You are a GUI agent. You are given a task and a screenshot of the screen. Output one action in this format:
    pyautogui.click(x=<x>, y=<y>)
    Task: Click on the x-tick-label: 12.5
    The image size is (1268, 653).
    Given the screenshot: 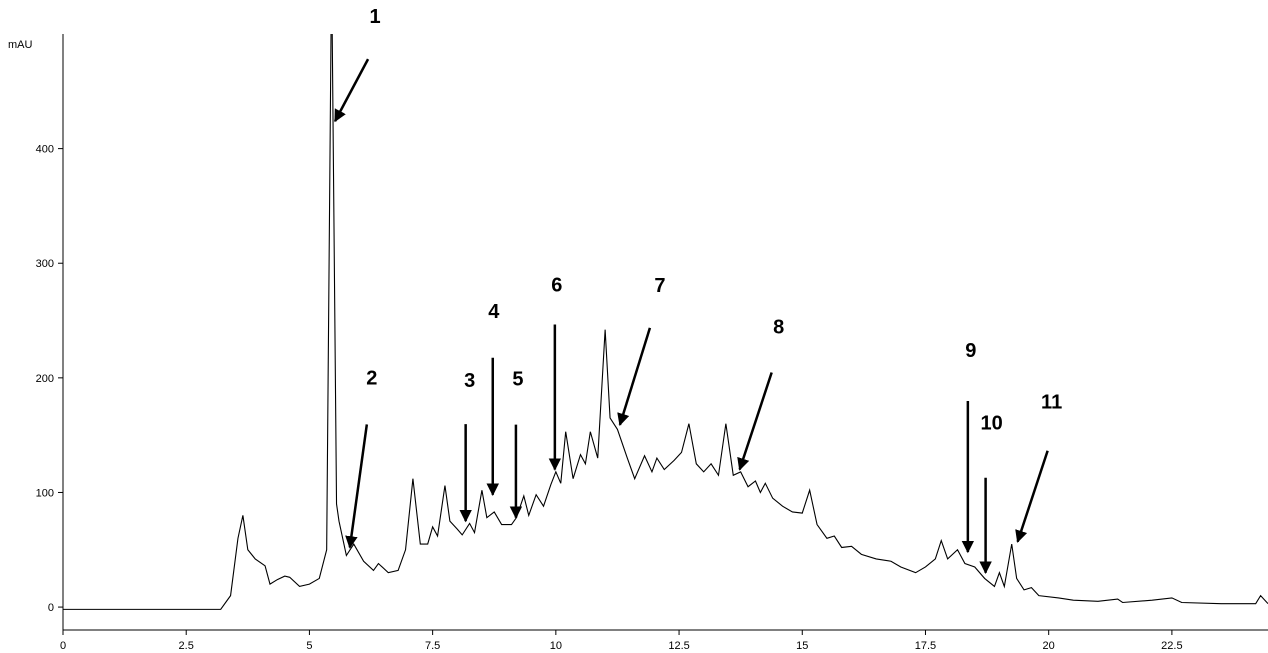 What is the action you would take?
    pyautogui.click(x=678, y=646)
    